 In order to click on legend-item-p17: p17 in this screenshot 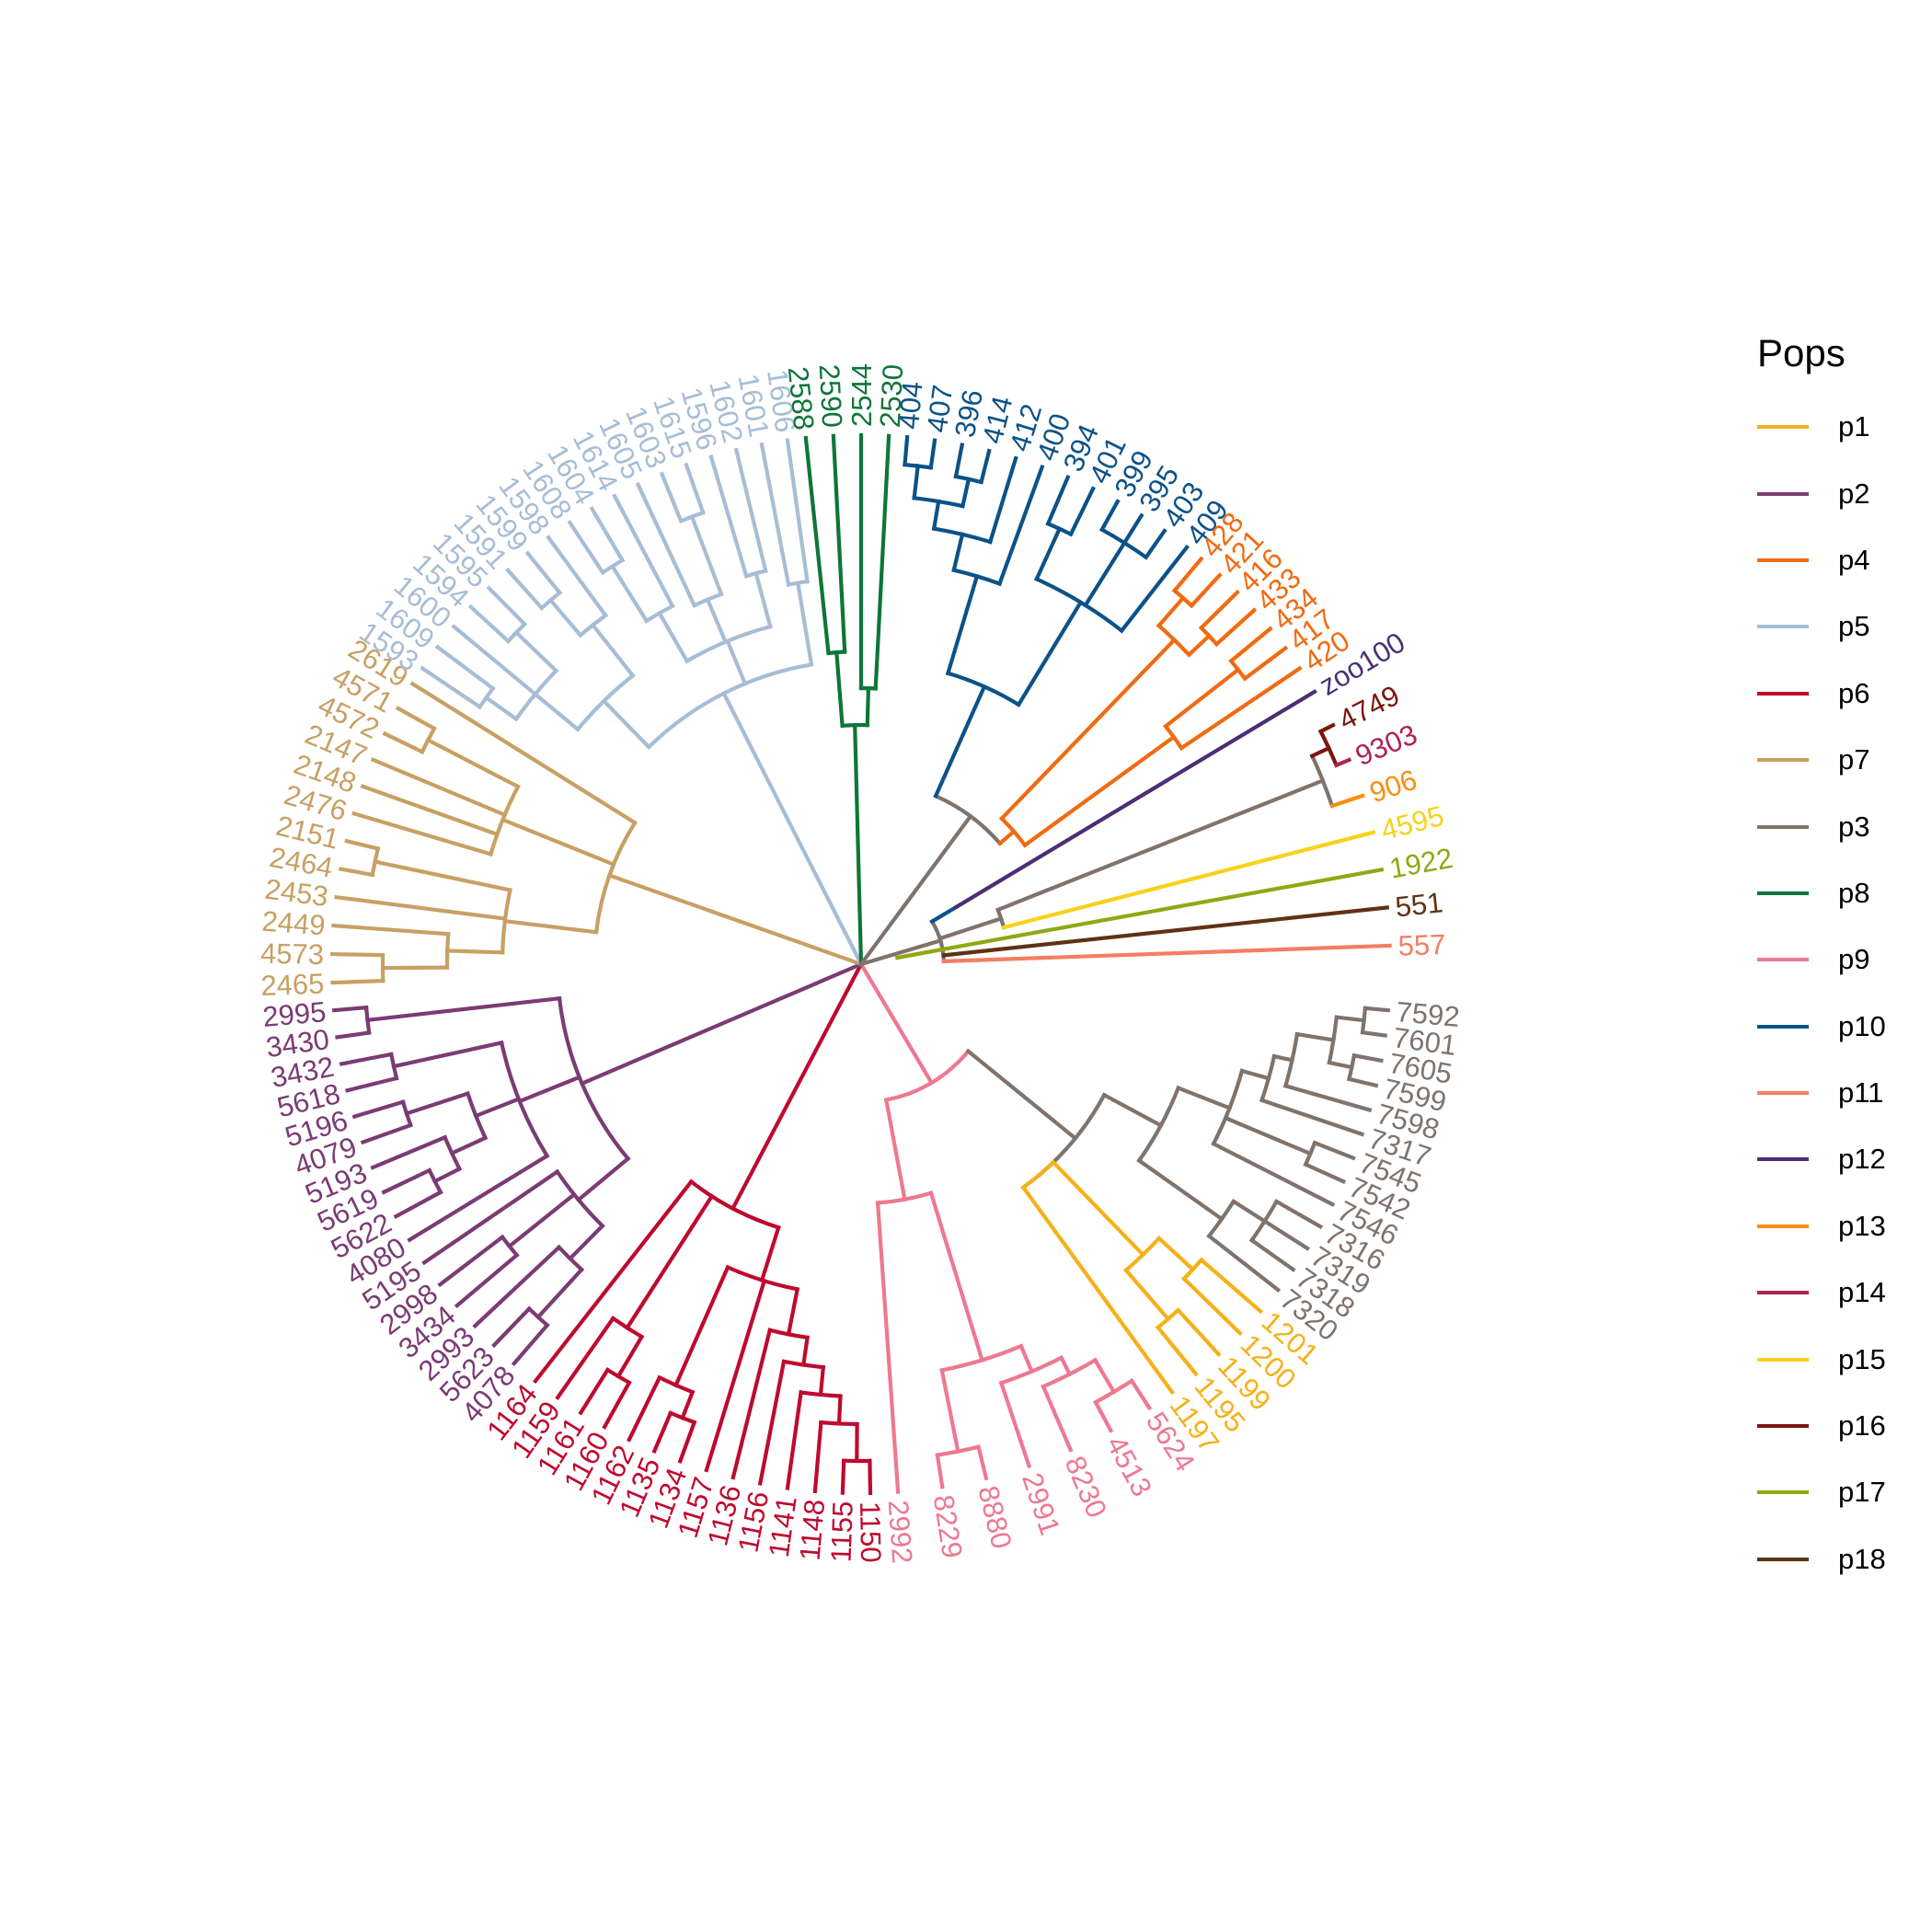, I will do `click(1840, 1492)`.